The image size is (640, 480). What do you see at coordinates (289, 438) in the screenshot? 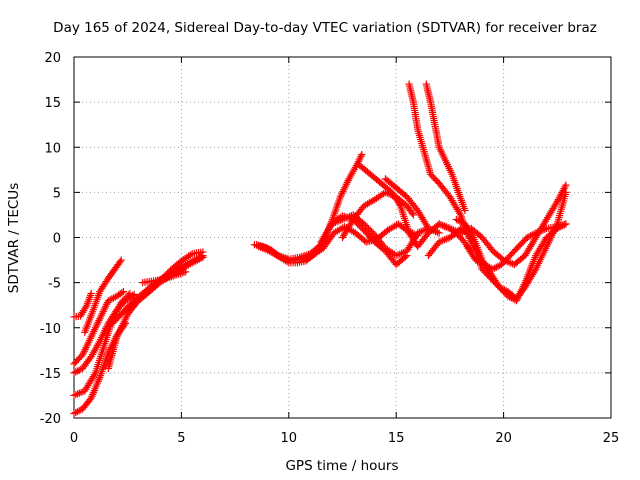
I see `x-tick-label: 10` at bounding box center [289, 438].